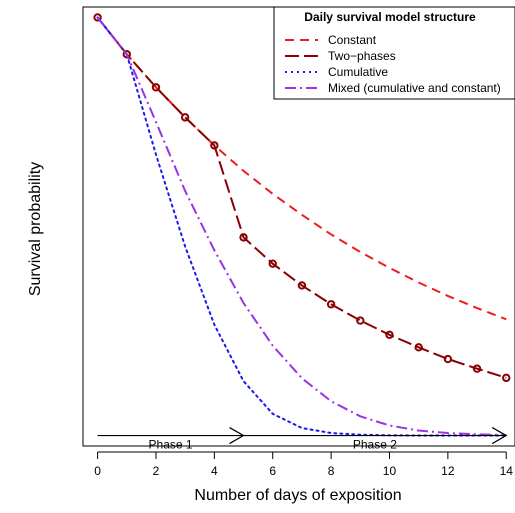 The width and height of the screenshot is (515, 513). Describe the element at coordinates (302, 439) in the screenshot. I see `phase-annotations: Phase 1 Phase 2` at that location.